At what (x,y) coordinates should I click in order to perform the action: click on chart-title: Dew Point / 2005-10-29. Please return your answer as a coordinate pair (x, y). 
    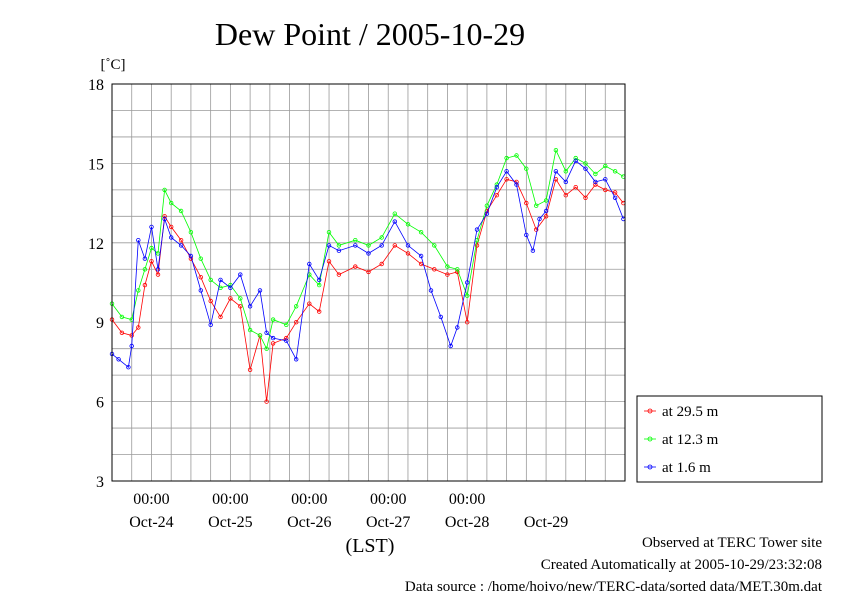
    Looking at the image, I should click on (370, 34).